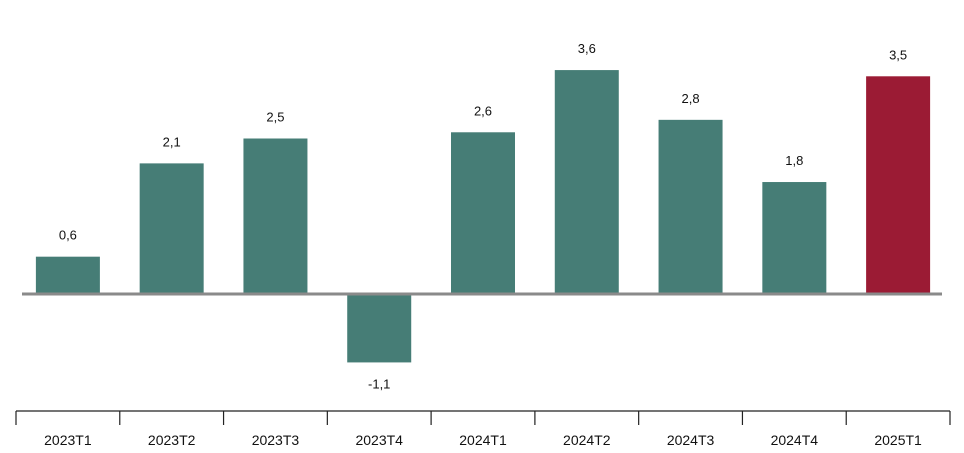 This screenshot has width=964, height=453. I want to click on x-tick-label-2024T2: 2024T2, so click(587, 440).